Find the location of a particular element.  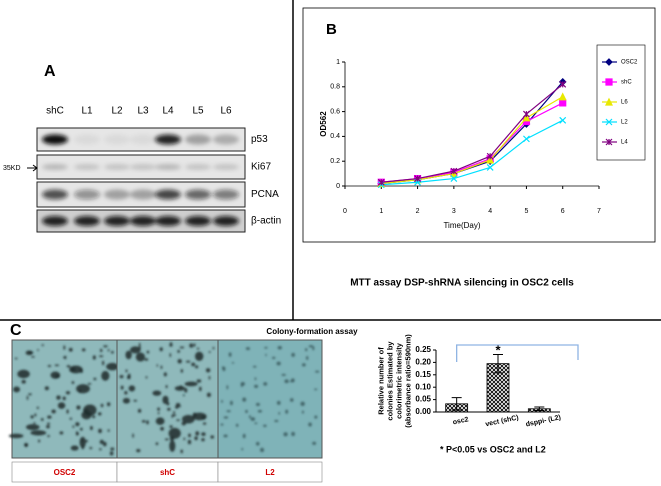

photo-label: shC is located at coordinates (167, 472).